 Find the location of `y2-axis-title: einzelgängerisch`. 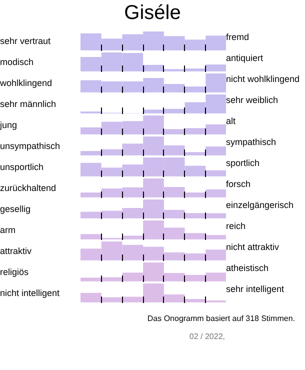

y2-axis-title: einzelgängerisch is located at coordinates (260, 205).